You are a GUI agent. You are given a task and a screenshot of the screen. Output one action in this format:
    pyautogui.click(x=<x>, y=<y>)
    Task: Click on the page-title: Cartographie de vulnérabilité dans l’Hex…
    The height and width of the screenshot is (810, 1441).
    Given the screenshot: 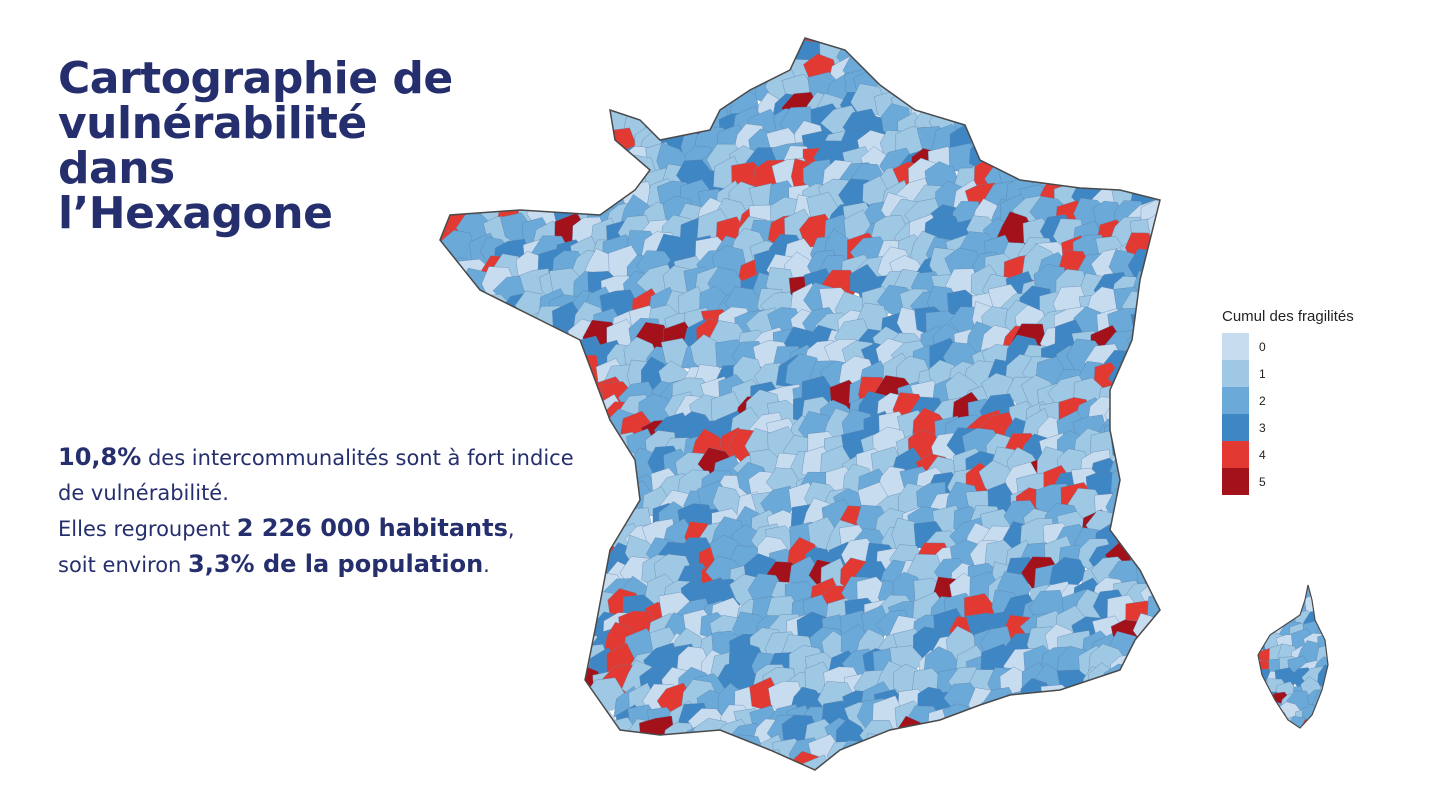 What is the action you would take?
    pyautogui.click(x=255, y=146)
    